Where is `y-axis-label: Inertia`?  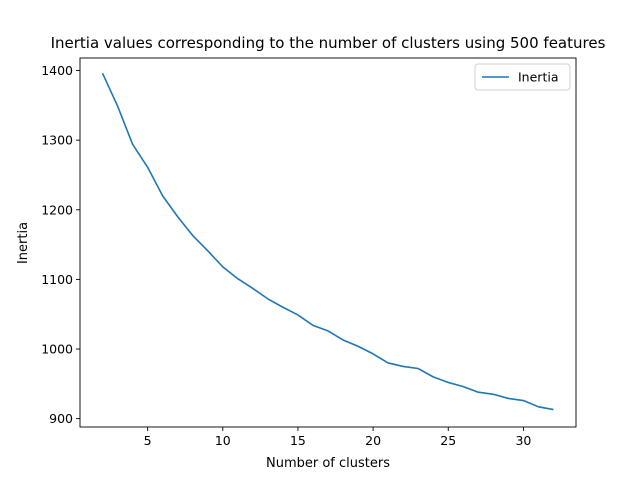 y-axis-label: Inertia is located at coordinates (23, 243).